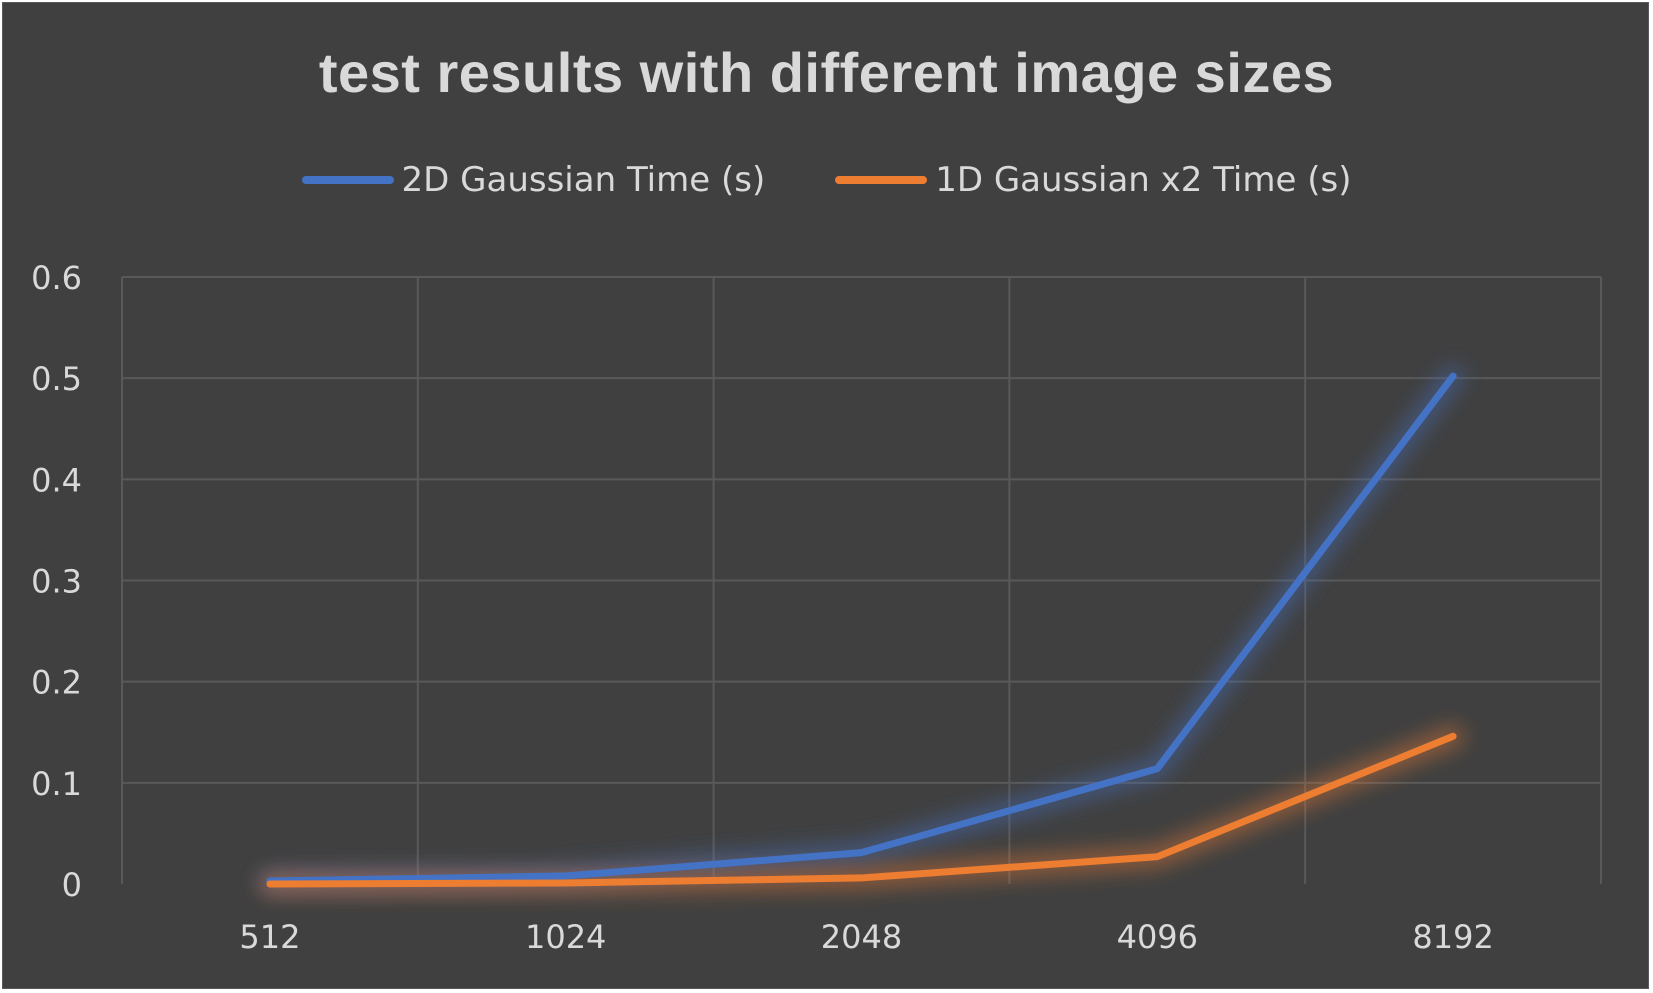 This screenshot has width=1653, height=993. Describe the element at coordinates (56, 379) in the screenshot. I see `y-tick-label: 0.5` at that location.